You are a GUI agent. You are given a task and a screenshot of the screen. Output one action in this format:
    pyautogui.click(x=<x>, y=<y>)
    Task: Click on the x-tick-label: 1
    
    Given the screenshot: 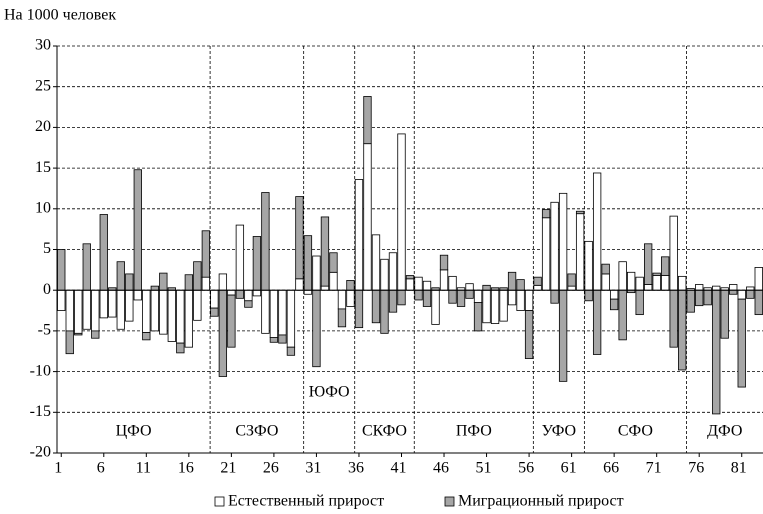 What is the action you would take?
    pyautogui.click(x=58, y=468)
    